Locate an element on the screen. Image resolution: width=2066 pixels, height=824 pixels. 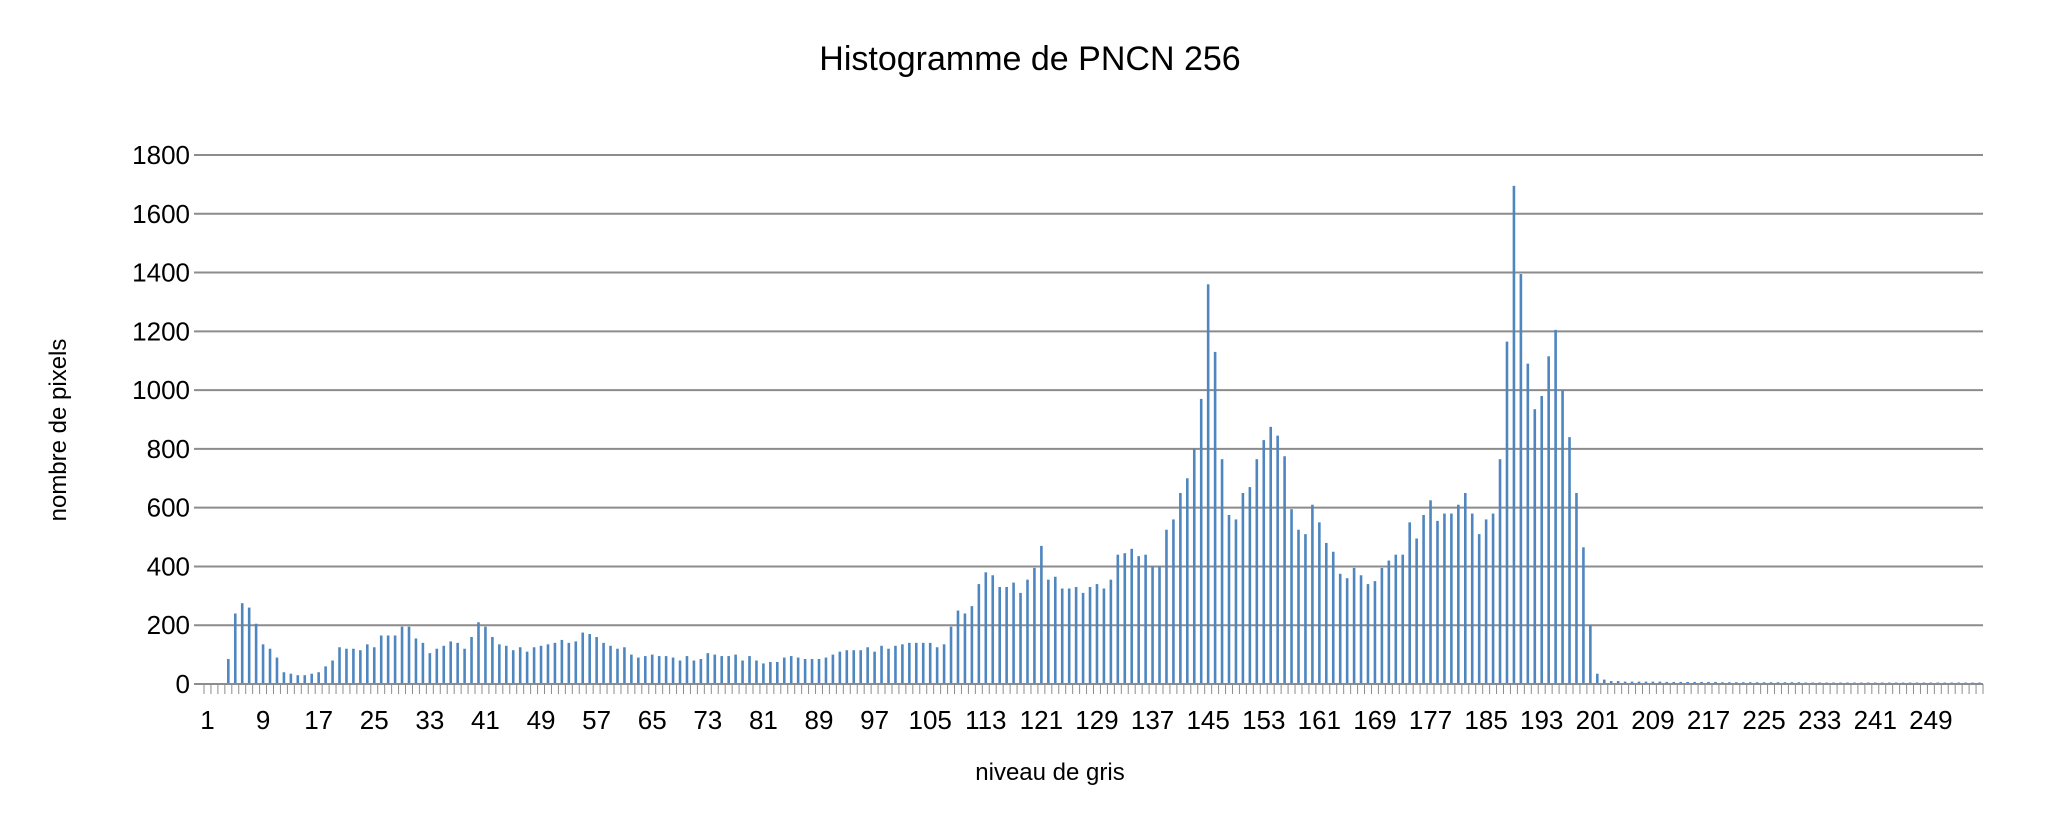
x-tick-label: 65 is located at coordinates (652, 720).